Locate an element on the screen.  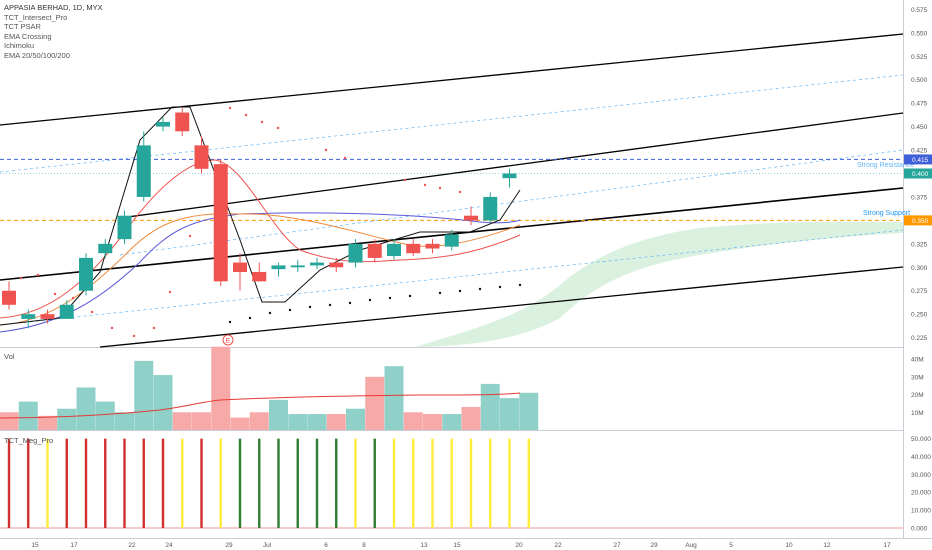
time-tick-label: 29 is located at coordinates (229, 545).